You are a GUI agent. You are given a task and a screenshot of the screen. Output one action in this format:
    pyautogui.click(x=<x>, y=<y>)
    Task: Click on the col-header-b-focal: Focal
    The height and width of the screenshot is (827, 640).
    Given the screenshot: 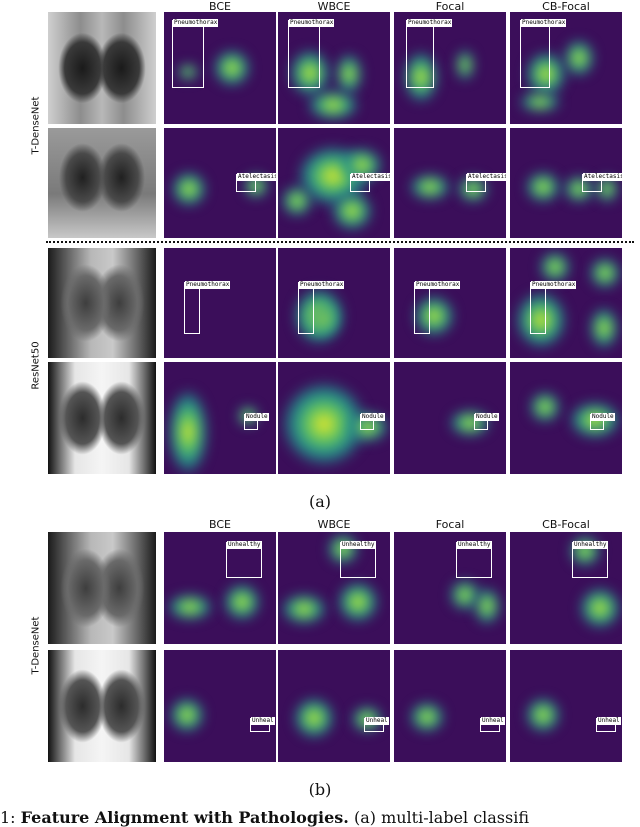 What is the action you would take?
    pyautogui.click(x=450, y=524)
    